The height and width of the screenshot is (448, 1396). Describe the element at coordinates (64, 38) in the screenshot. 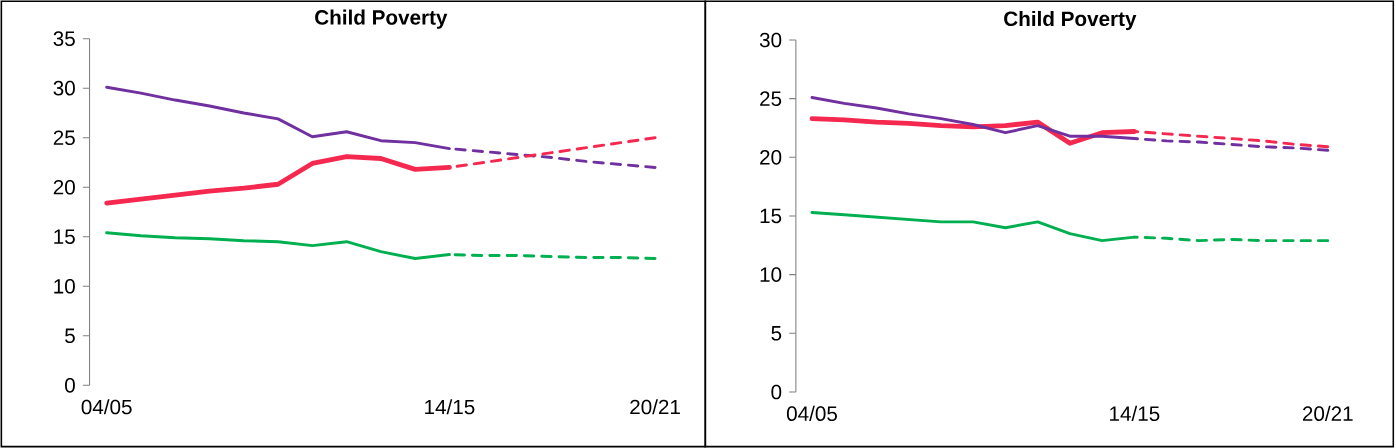

I see `y-tick-label: 35` at that location.